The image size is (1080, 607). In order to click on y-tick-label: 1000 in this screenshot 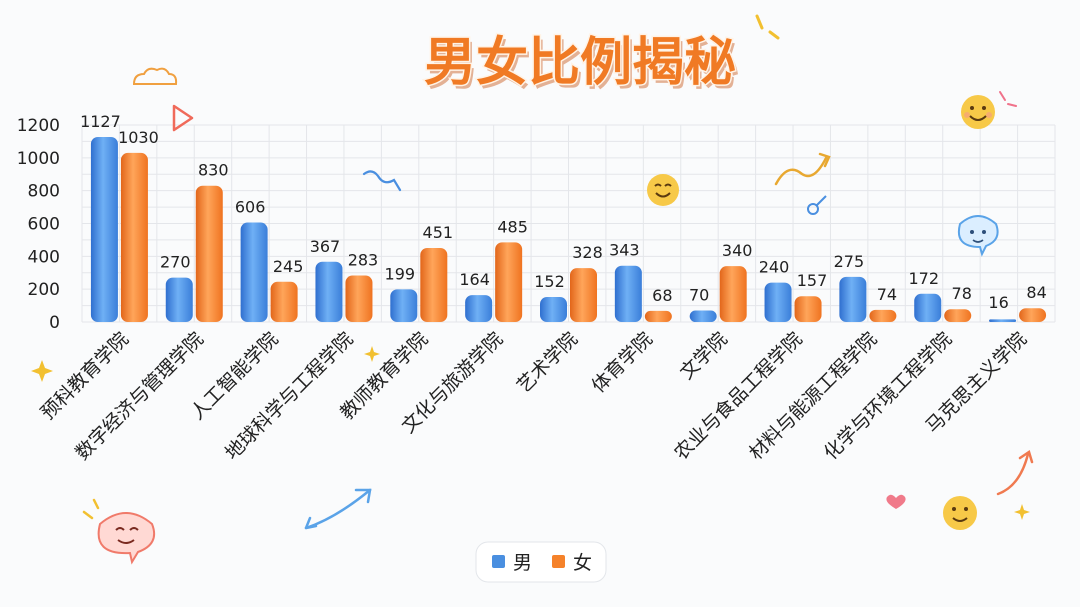, I will do `click(38, 159)`.